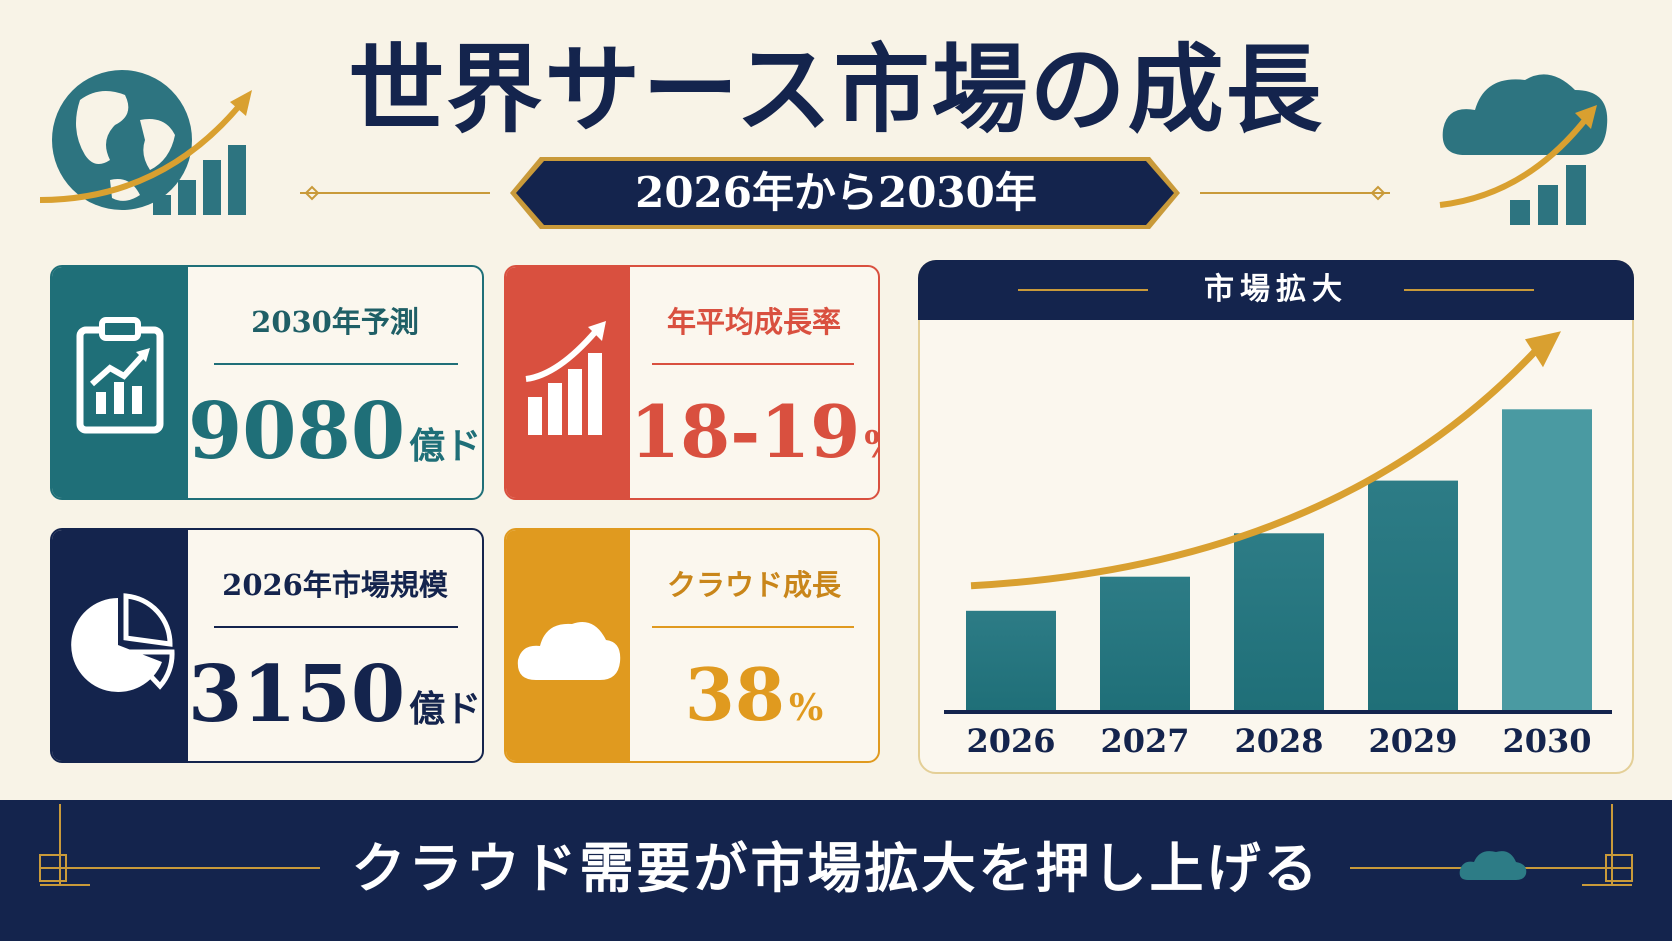 The image size is (1672, 941). Describe the element at coordinates (120, 375) in the screenshot. I see `clipboard-chart-icon` at that location.